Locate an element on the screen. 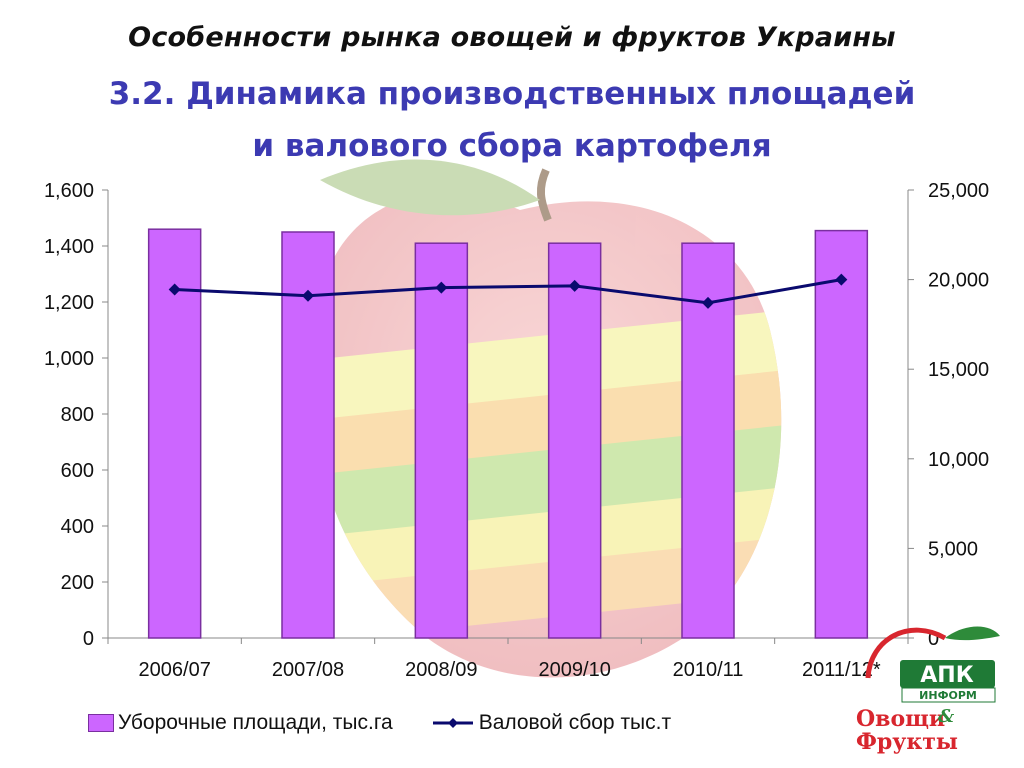 Image resolution: width=1024 pixels, height=768 pixels. legend-item-line: Валовой сбор тыс.т is located at coordinates (552, 723).